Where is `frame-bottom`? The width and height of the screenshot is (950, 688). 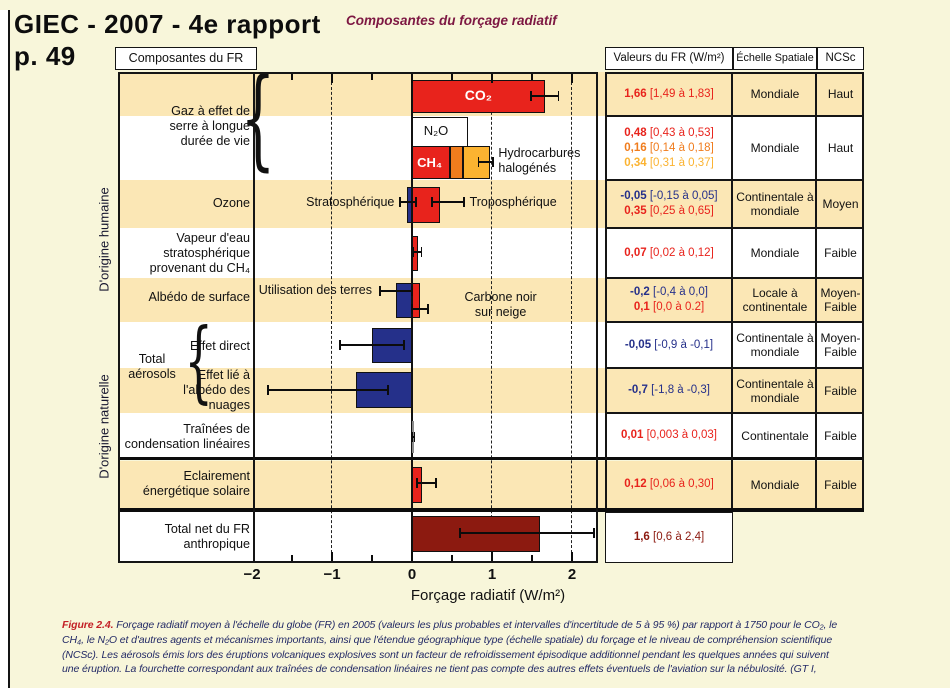 frame-bottom is located at coordinates (358, 562).